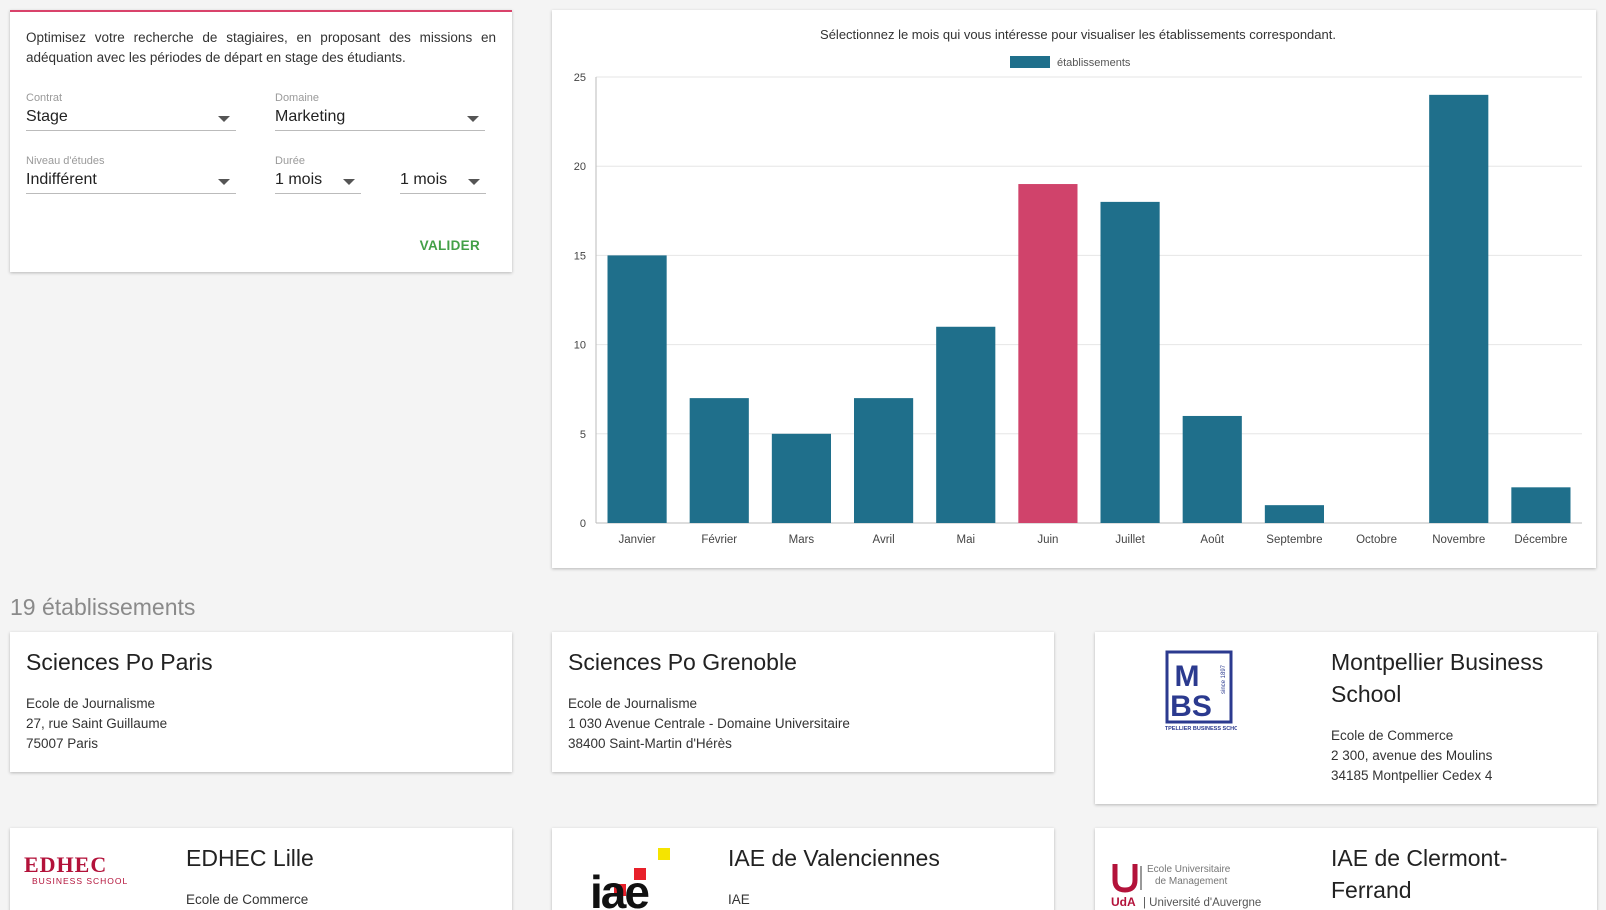 This screenshot has width=1606, height=910. I want to click on y-tick-label: 10, so click(580, 346).